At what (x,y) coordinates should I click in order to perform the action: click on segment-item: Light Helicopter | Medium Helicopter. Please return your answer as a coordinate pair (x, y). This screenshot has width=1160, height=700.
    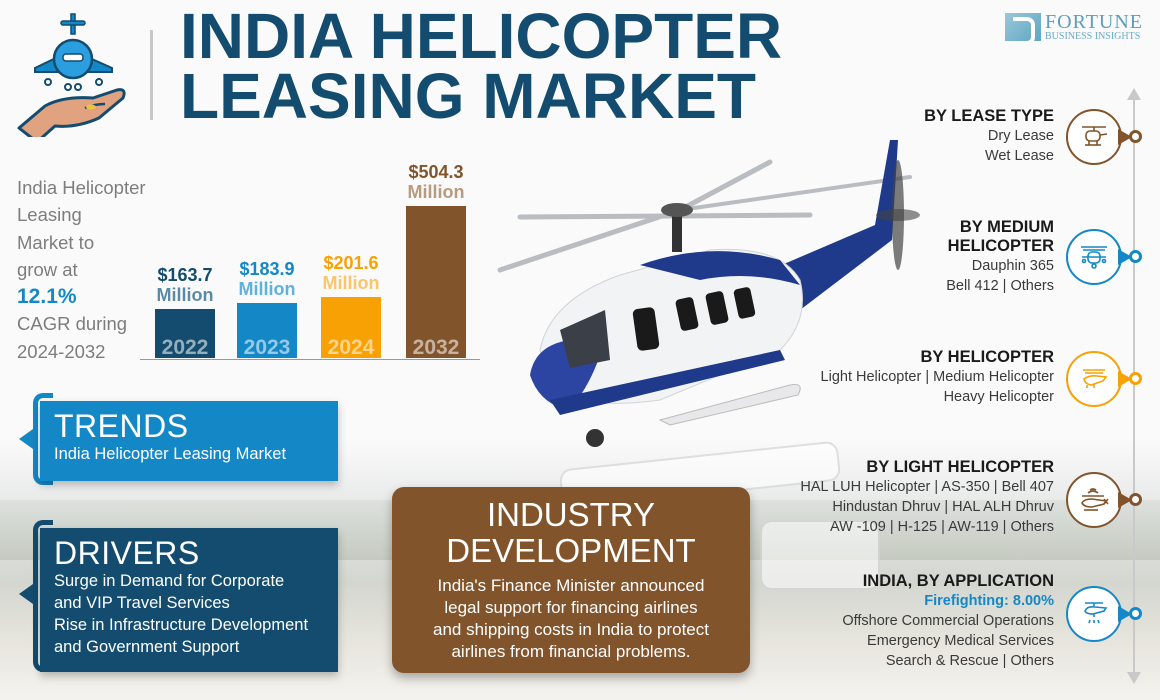
    Looking at the image, I should click on (937, 377).